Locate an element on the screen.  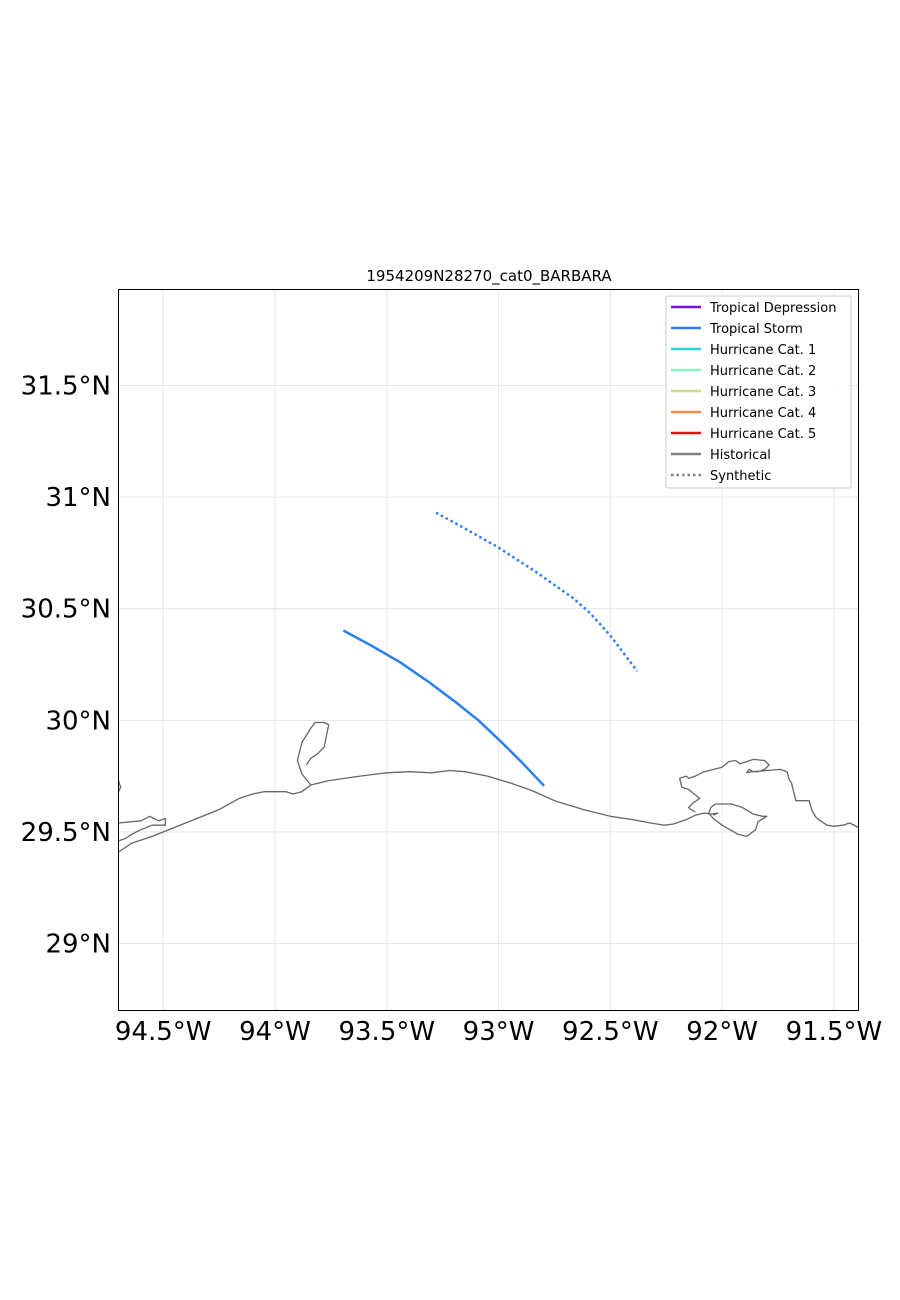
y-tick-label: 30°N is located at coordinates (78, 721).